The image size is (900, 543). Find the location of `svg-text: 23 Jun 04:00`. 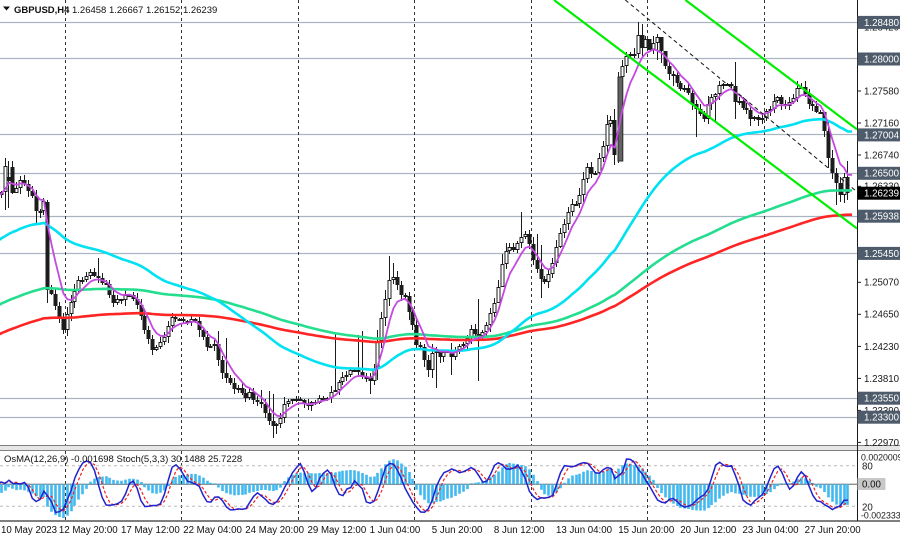

svg-text: 23 Jun 04:00 is located at coordinates (771, 530).